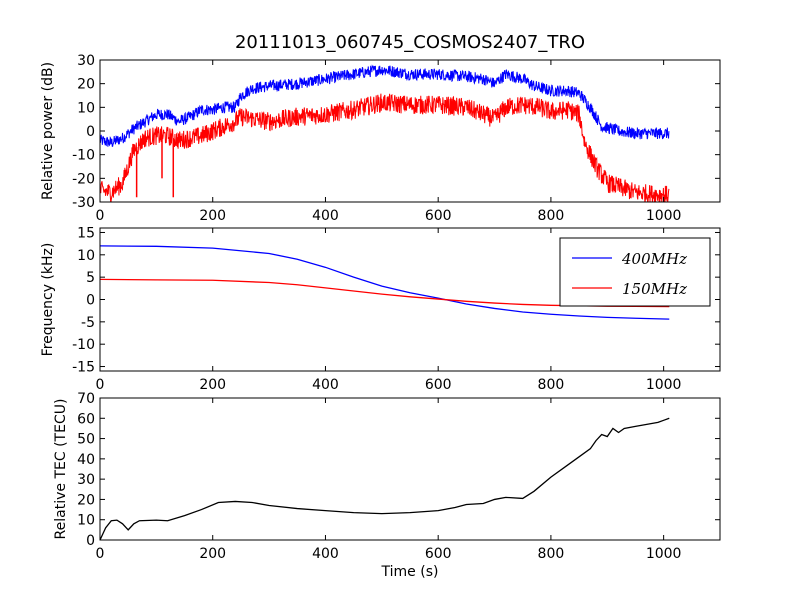 The width and height of the screenshot is (800, 600). I want to click on legend-label: 400MHz, so click(654, 259).